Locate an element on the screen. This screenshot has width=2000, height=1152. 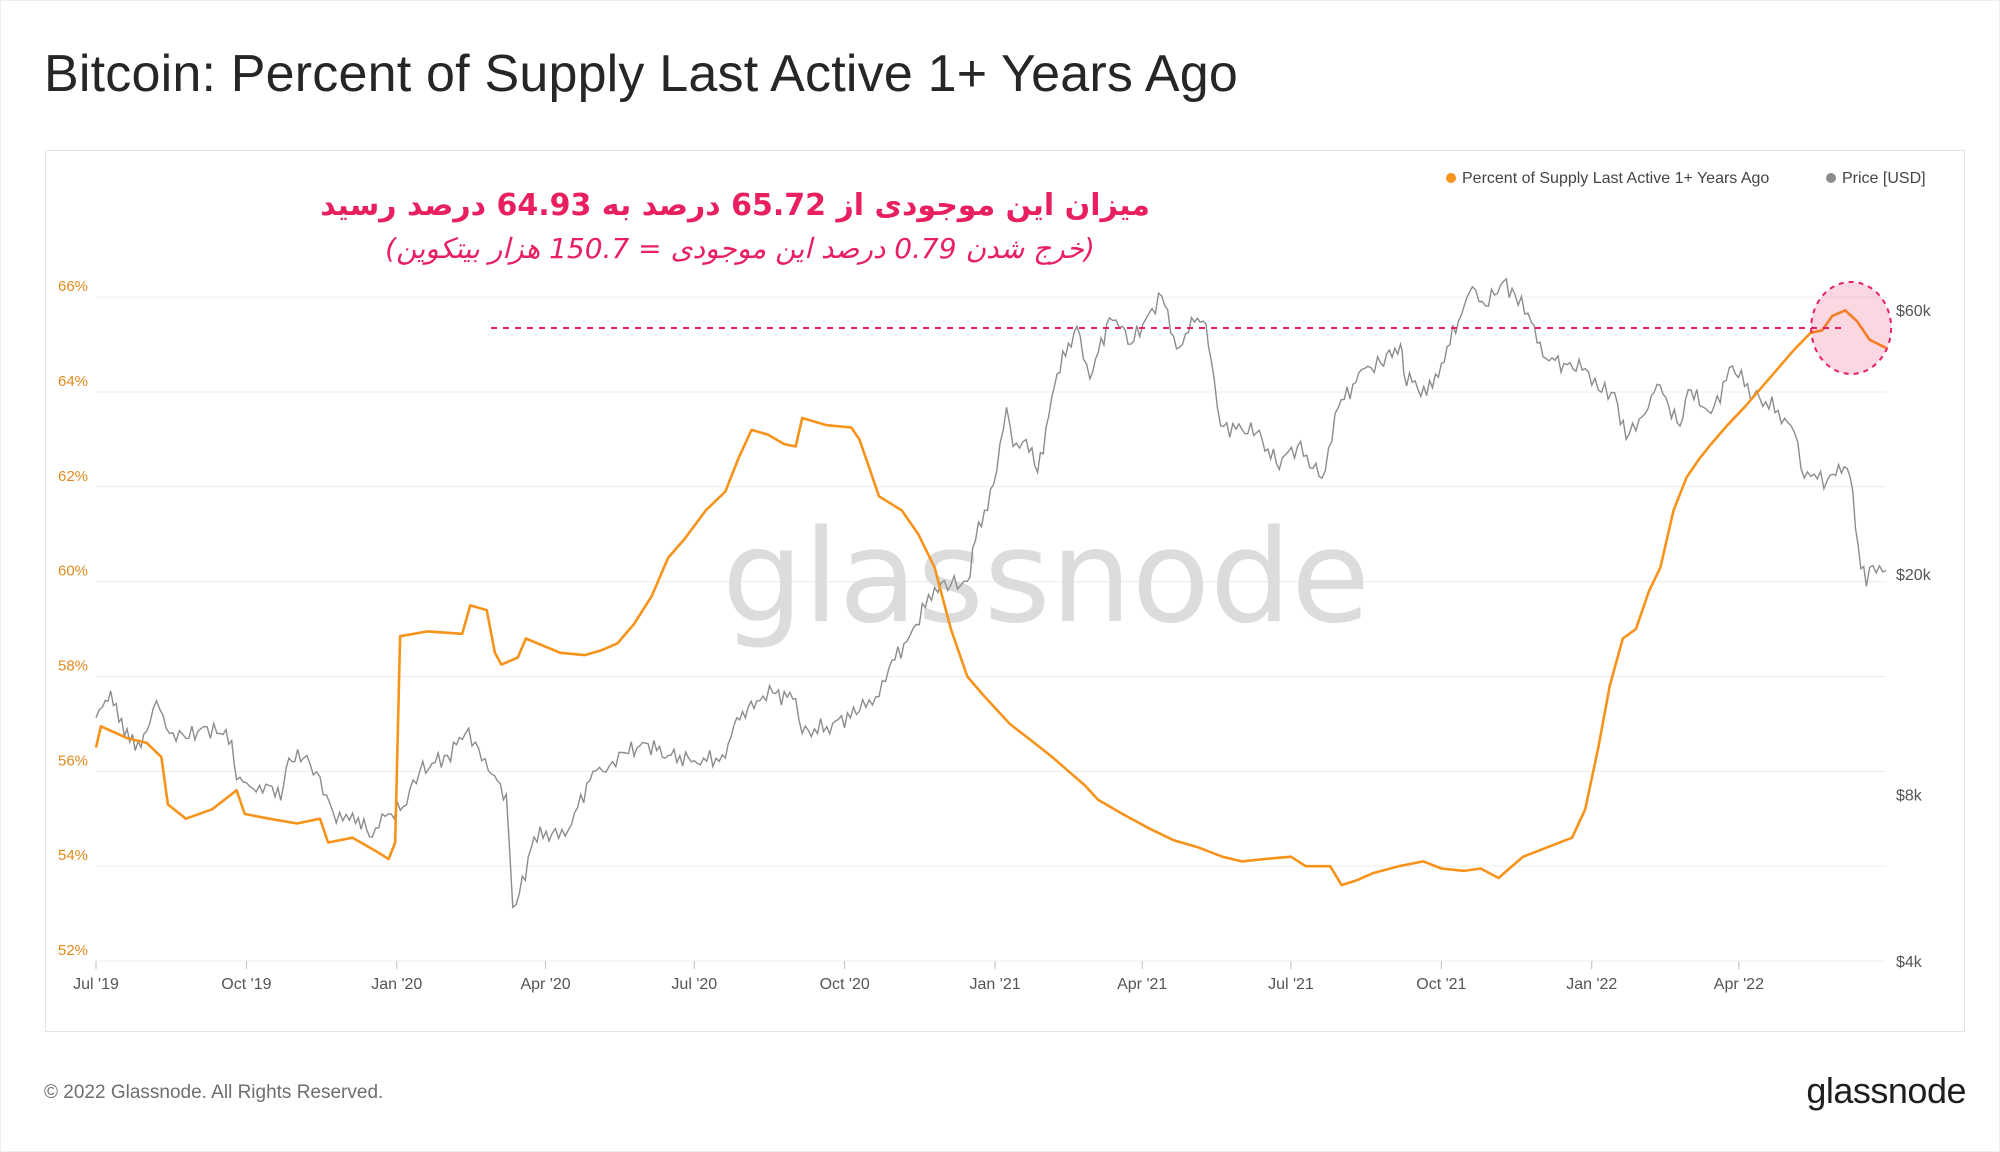
watermark: glassnode is located at coordinates (1046, 577).